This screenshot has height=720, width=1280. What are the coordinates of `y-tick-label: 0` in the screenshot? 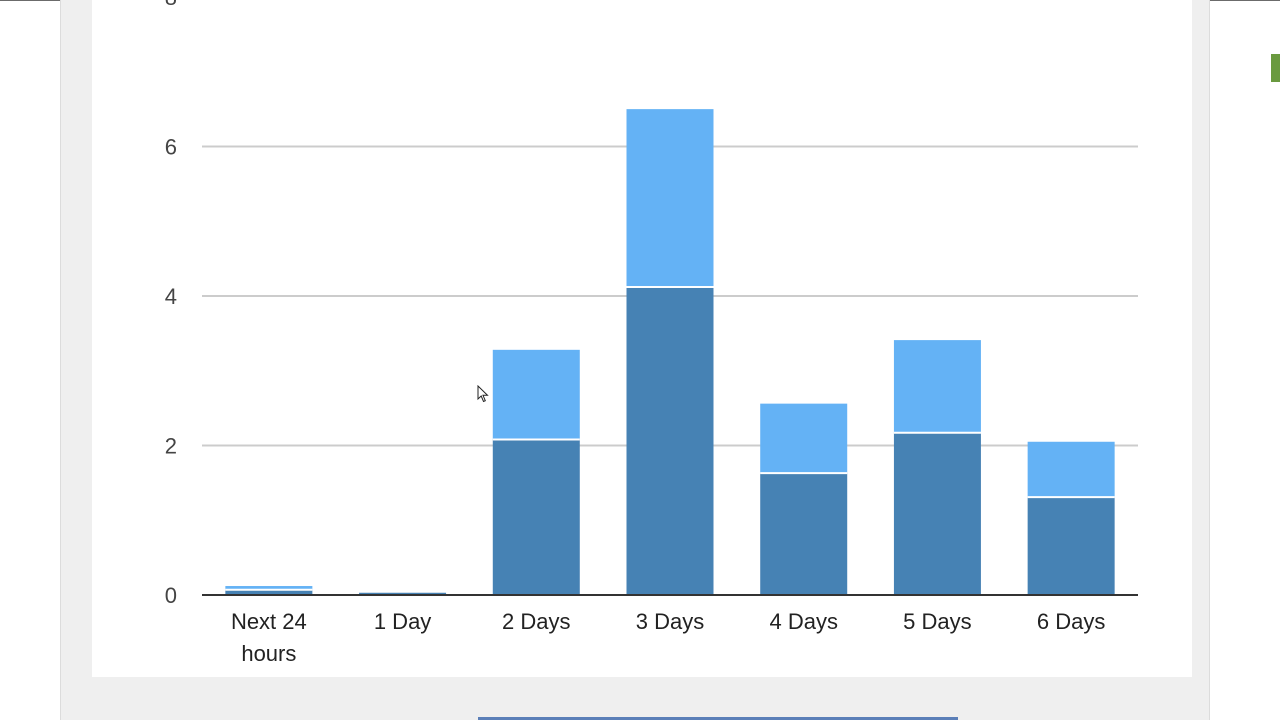 It's located at (171, 595).